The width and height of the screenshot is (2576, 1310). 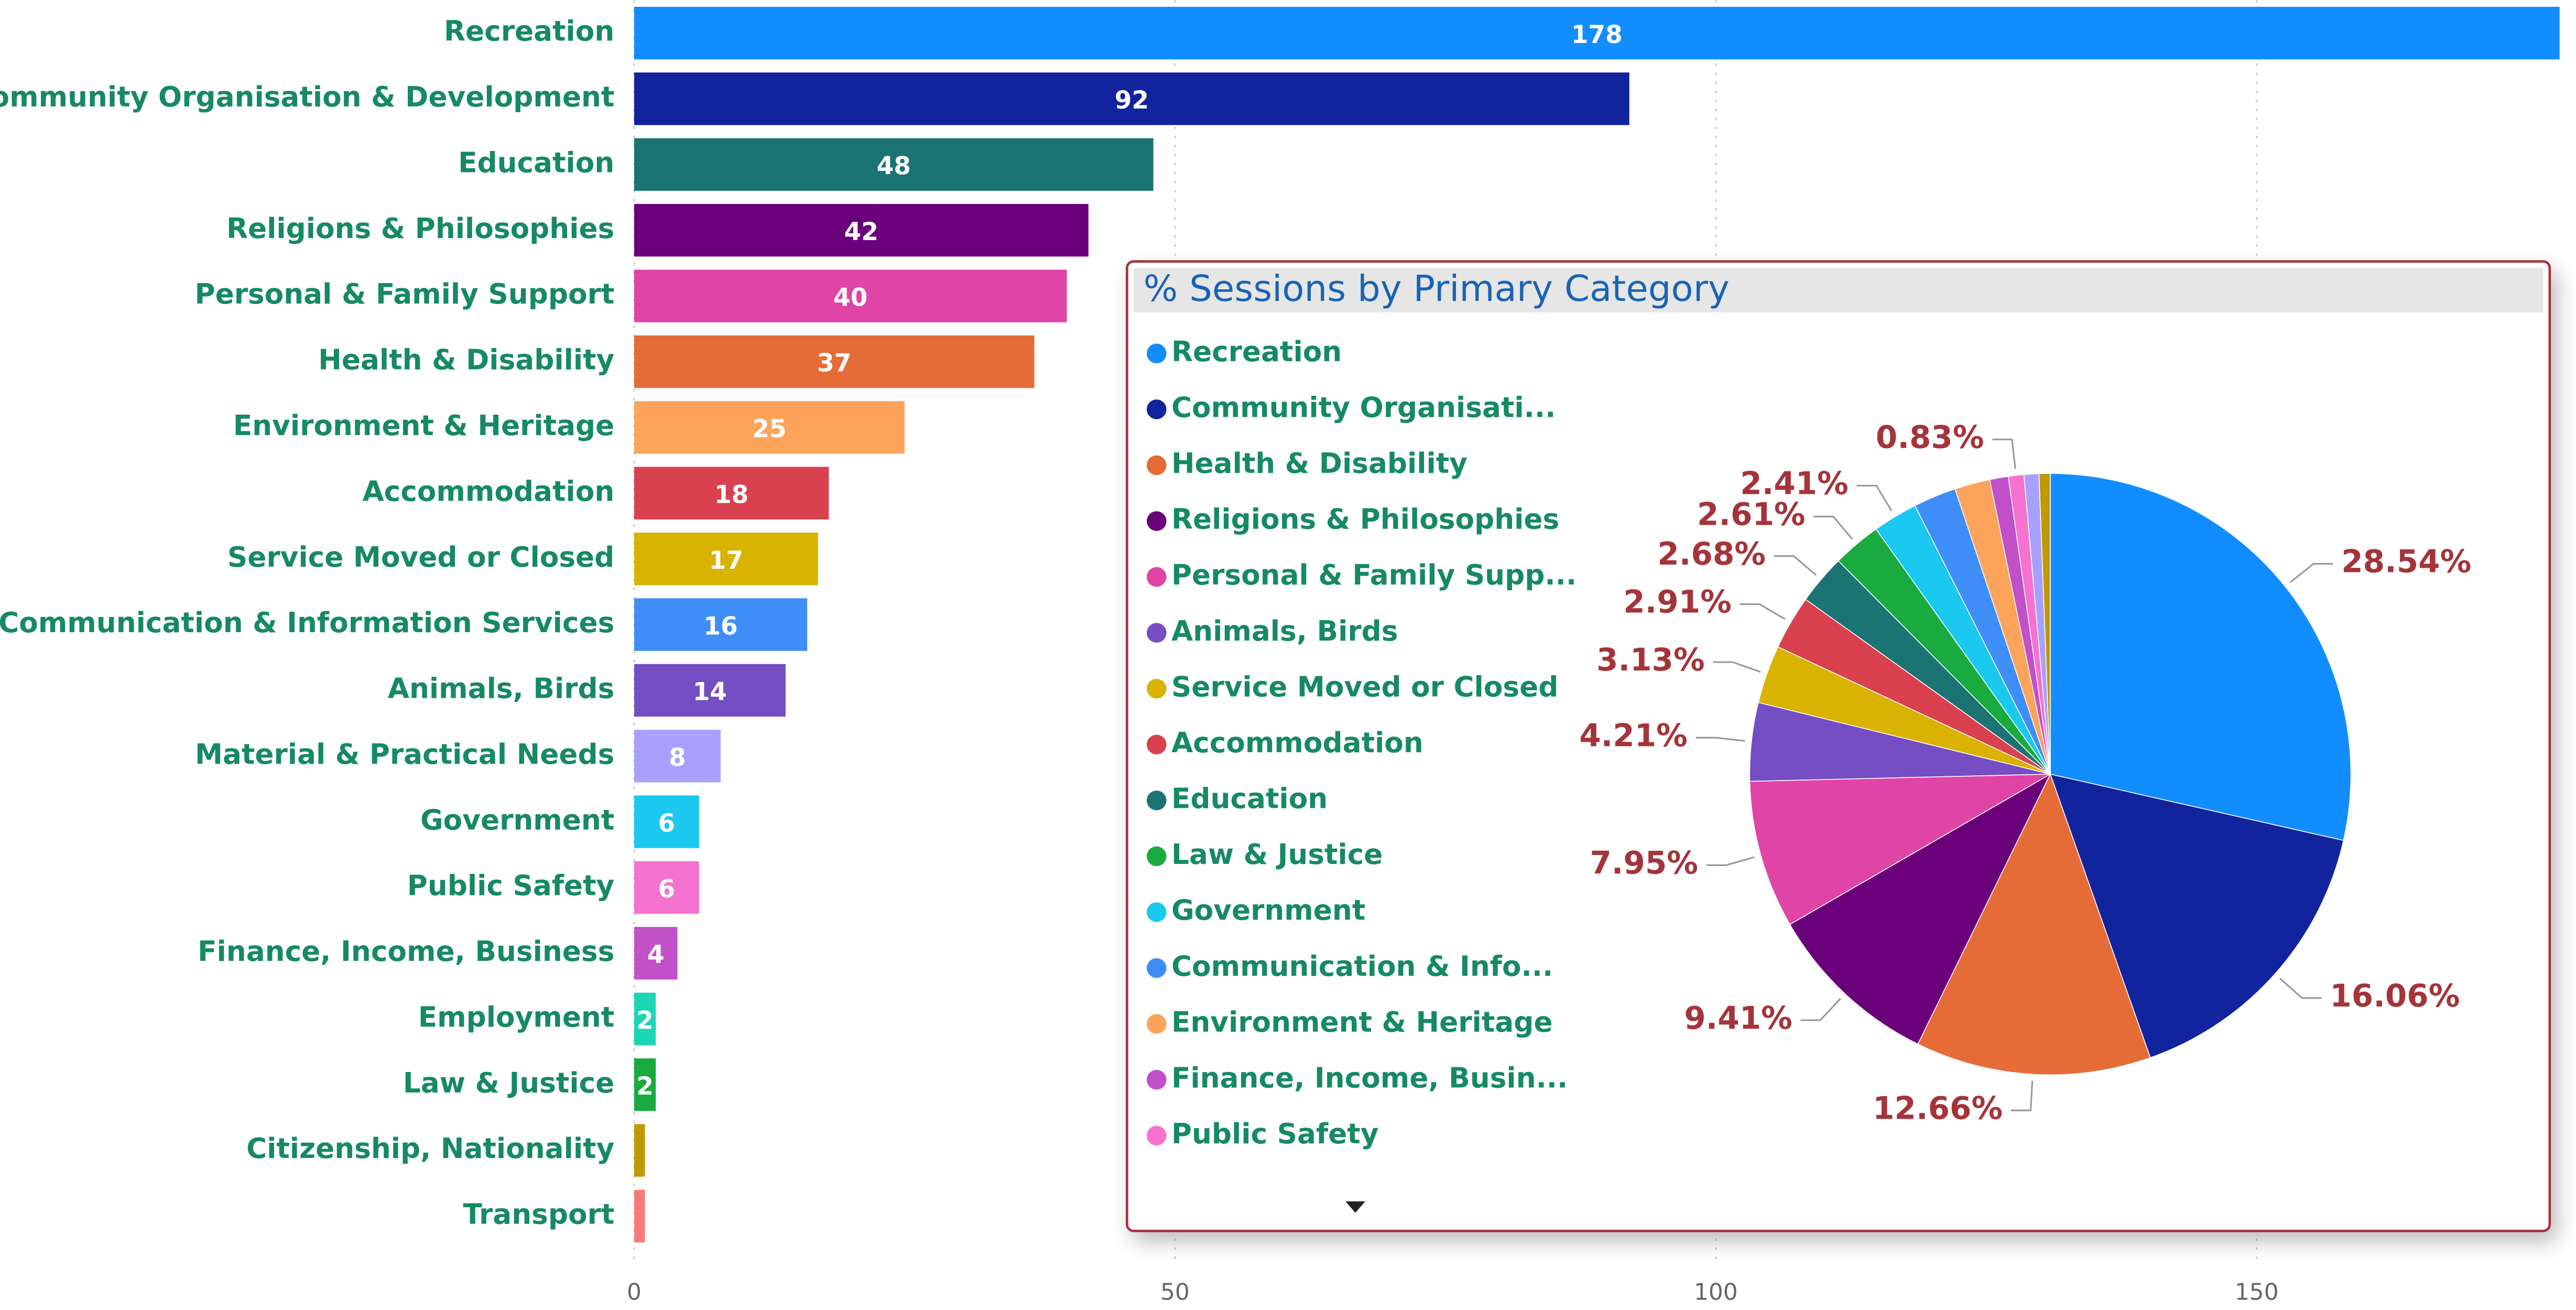 What do you see at coordinates (1794, 484) in the screenshot?
I see `slice-label: 2.41%` at bounding box center [1794, 484].